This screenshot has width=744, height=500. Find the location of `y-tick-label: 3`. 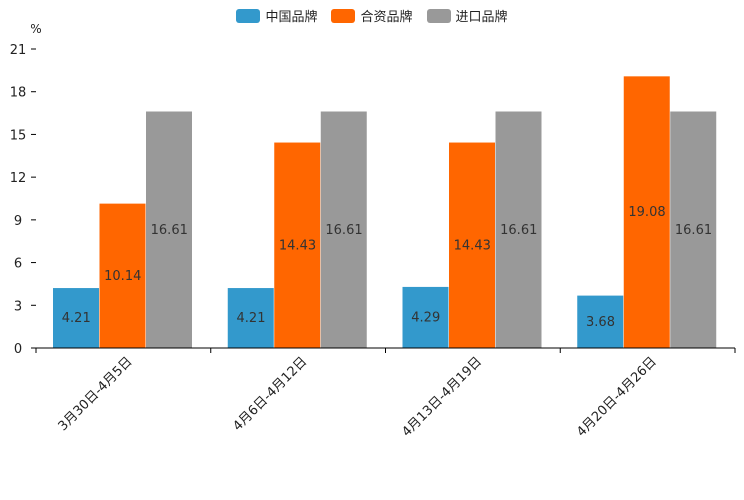

y-tick-label: 3 is located at coordinates (18, 306).